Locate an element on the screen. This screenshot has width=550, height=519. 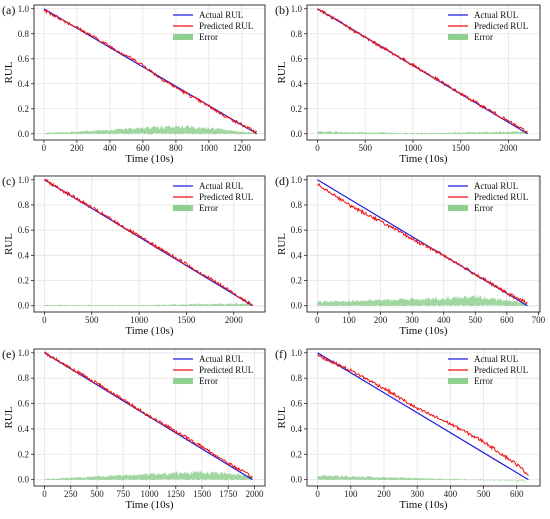
x-tick-label: 250 is located at coordinates (71, 494).